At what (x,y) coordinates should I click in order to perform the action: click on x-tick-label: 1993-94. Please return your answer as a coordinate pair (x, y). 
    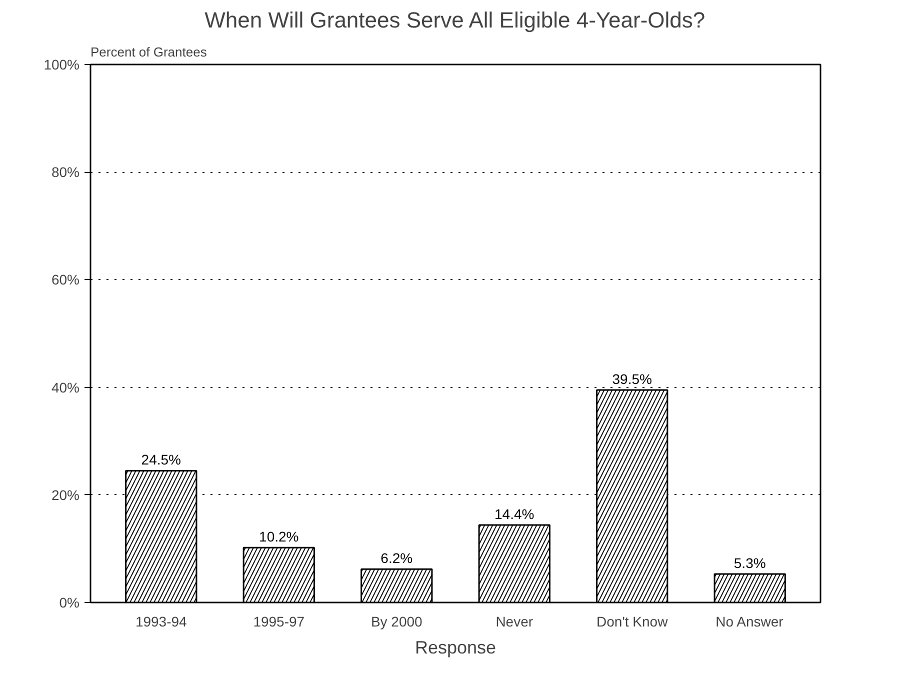
    Looking at the image, I should click on (161, 622).